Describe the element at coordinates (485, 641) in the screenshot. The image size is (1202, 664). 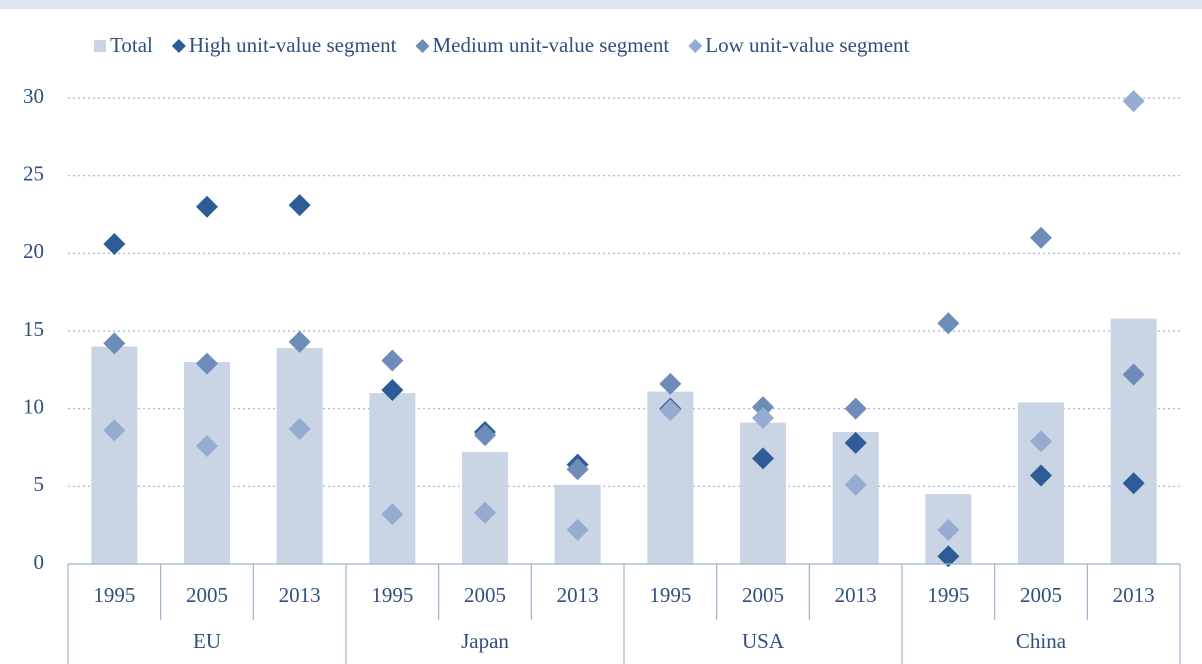
I see `group-label: Japan` at that location.